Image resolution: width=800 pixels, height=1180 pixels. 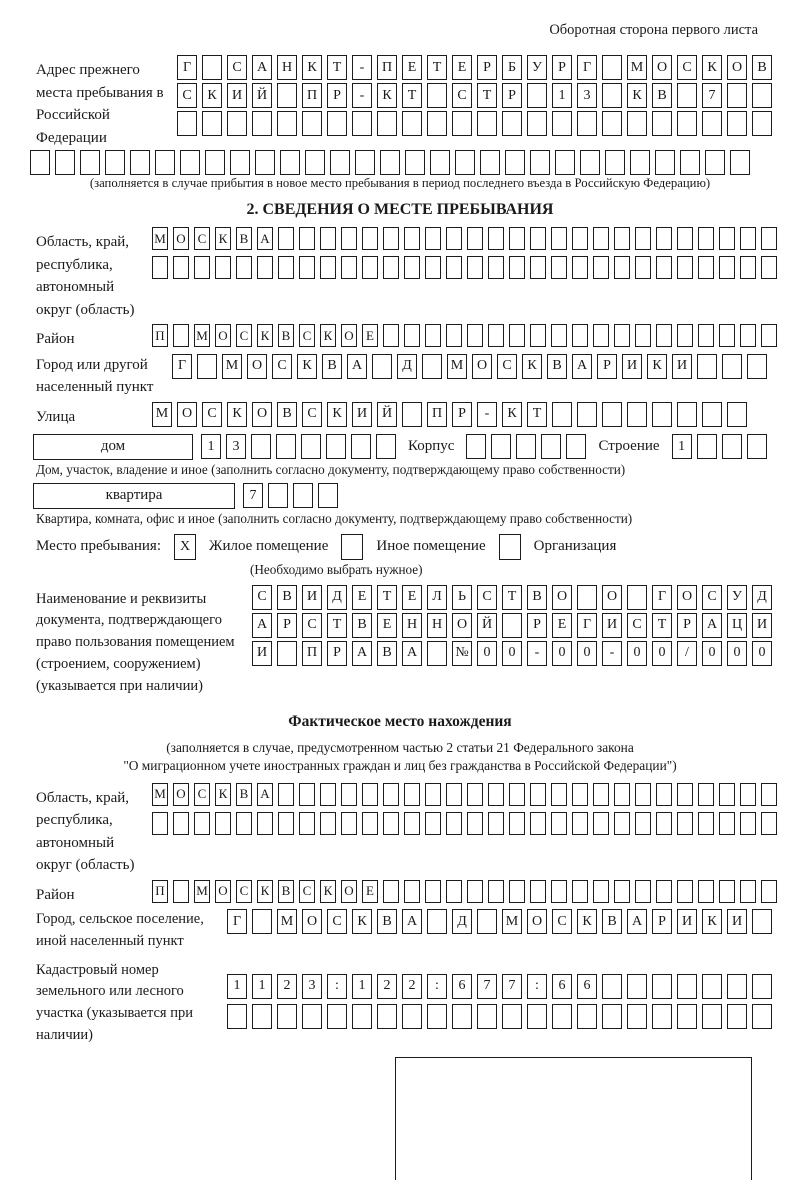 I want to click on char-cell: 2, so click(x=287, y=986).